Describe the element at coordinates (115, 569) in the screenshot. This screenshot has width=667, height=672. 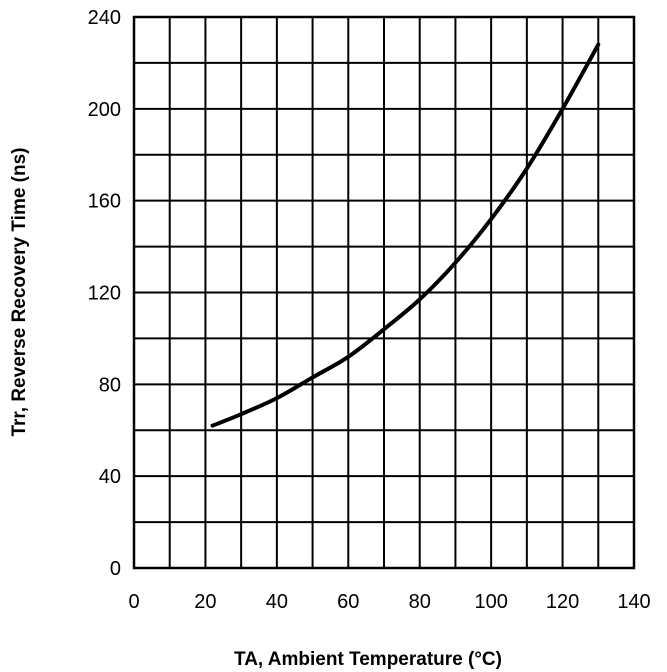
I see `y-tick-label: 0` at that location.